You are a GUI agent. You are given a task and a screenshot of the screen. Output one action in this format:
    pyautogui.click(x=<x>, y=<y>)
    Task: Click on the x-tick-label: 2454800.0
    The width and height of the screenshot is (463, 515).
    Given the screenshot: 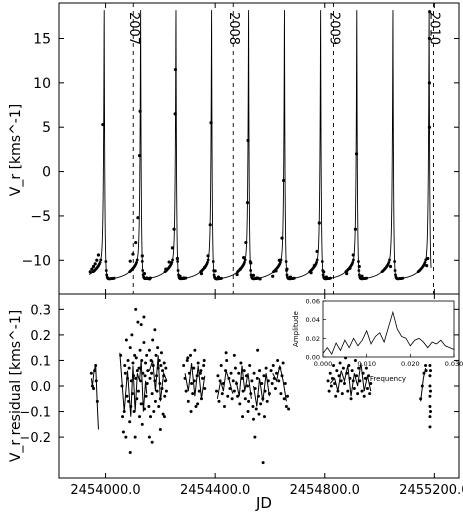 What is the action you would take?
    pyautogui.click(x=325, y=490)
    